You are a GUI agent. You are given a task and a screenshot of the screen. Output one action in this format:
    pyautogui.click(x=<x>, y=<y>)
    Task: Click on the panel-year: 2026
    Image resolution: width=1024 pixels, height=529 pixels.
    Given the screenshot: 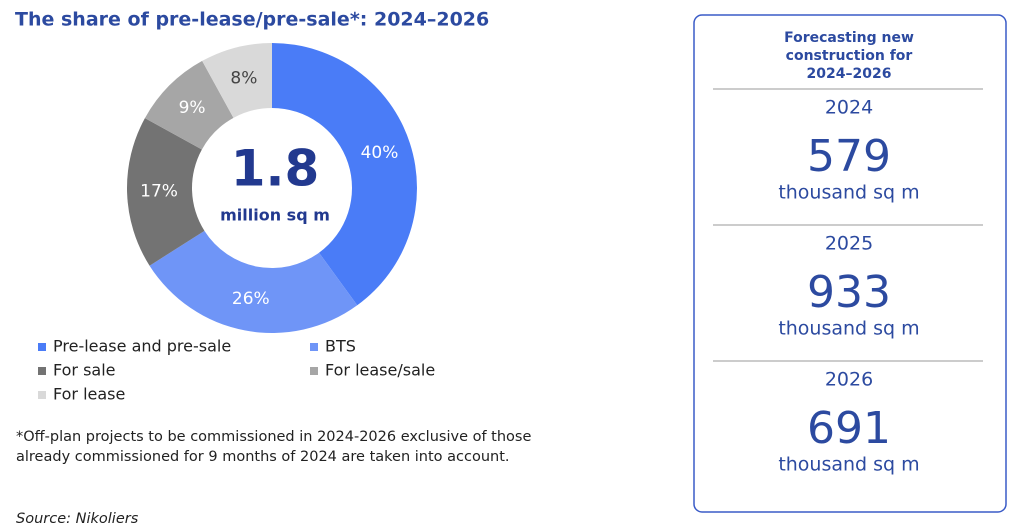 What is the action you would take?
    pyautogui.click(x=849, y=380)
    